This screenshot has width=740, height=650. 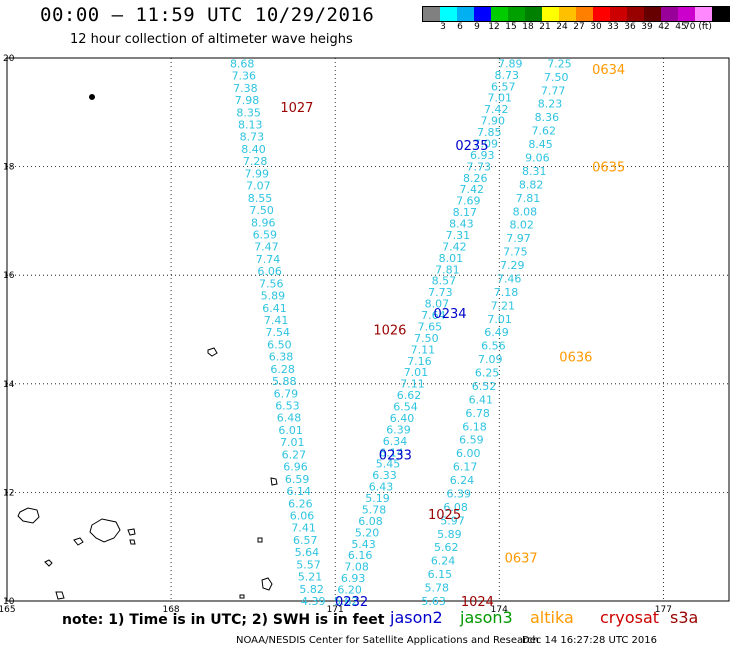 What do you see at coordinates (552, 617) in the screenshot?
I see `legend-item-altika: altika` at bounding box center [552, 617].